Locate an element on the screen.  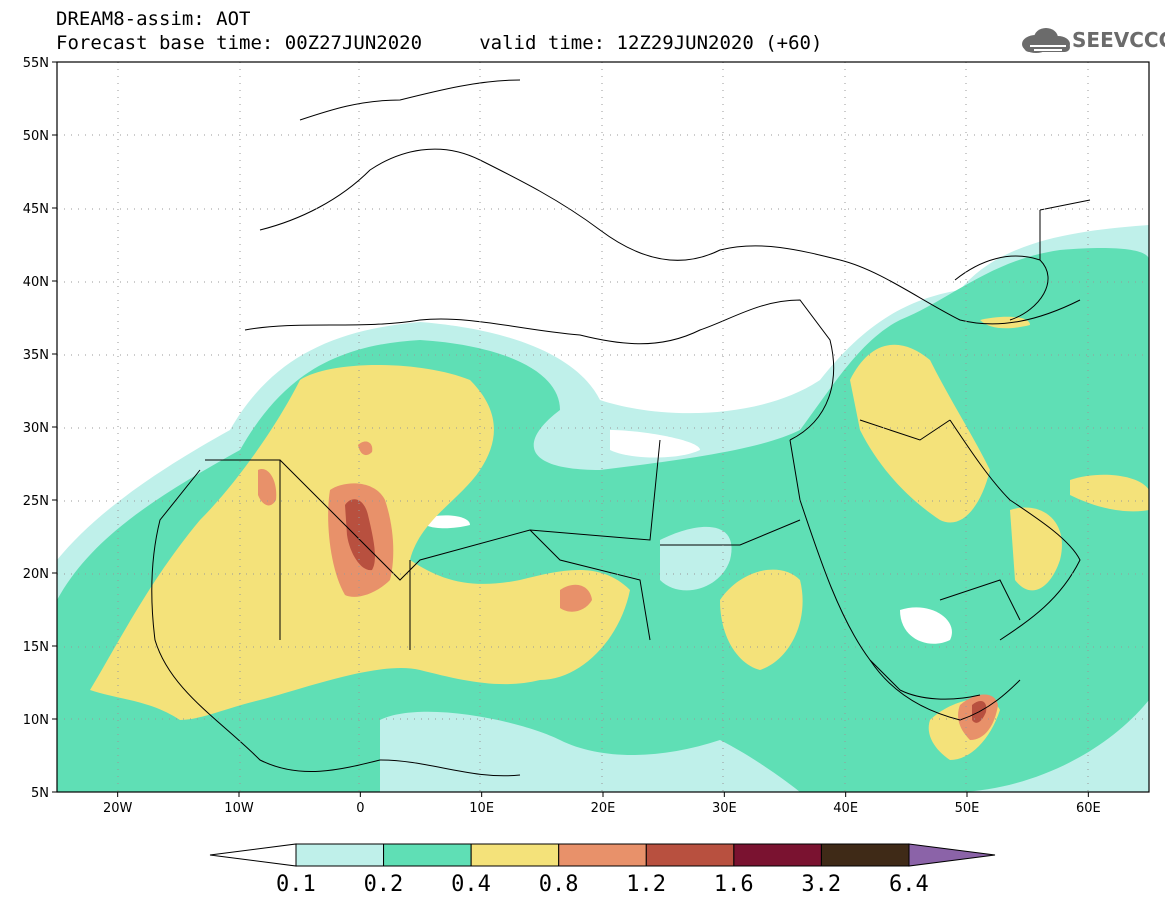
lon-tick-label: 60E is located at coordinates (1088, 808).